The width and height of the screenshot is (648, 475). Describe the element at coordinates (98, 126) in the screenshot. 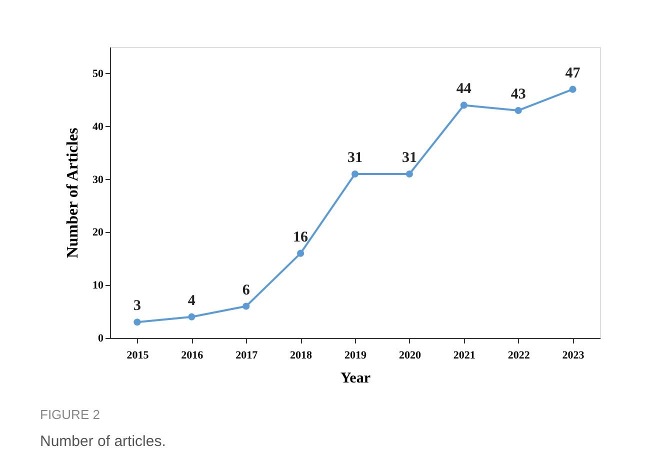

I see `y-tick-label: 40` at that location.